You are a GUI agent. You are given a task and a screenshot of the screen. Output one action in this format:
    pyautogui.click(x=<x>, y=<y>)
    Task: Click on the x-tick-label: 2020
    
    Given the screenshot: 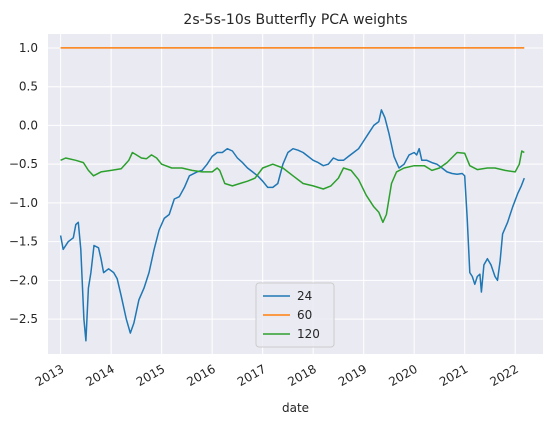 What is the action you would take?
    pyautogui.click(x=402, y=375)
    